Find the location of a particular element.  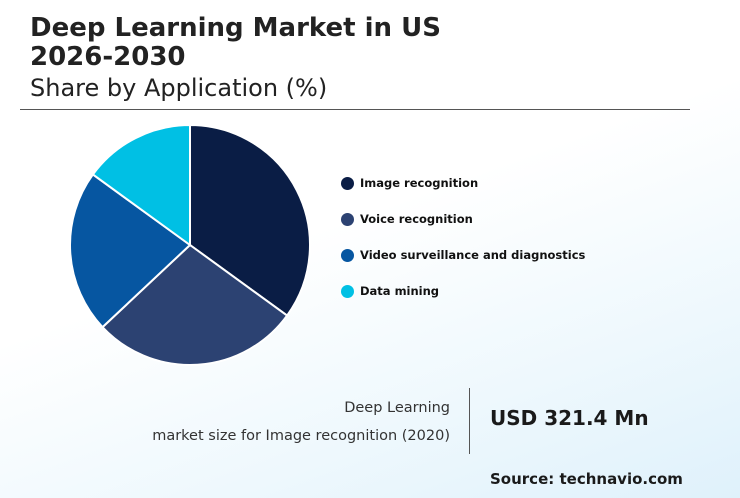

legend-item: Voice recognition is located at coordinates (463, 219).